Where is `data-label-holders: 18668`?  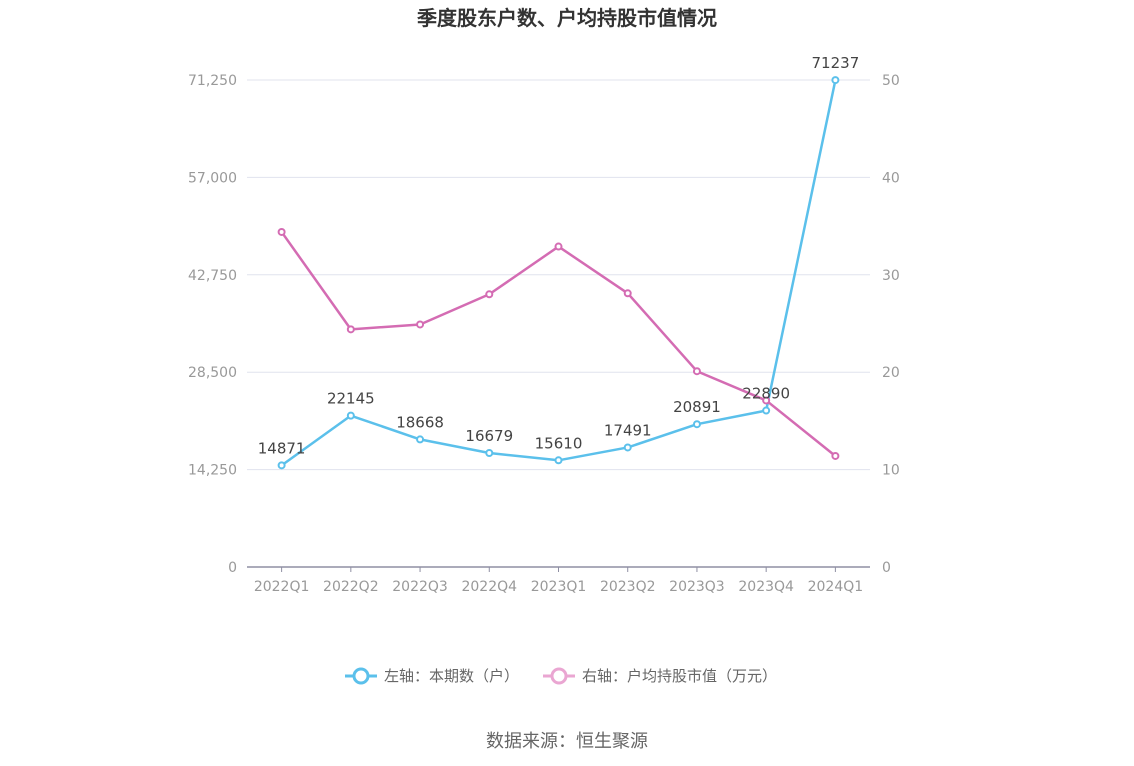
data-label-holders: 18668 is located at coordinates (420, 422).